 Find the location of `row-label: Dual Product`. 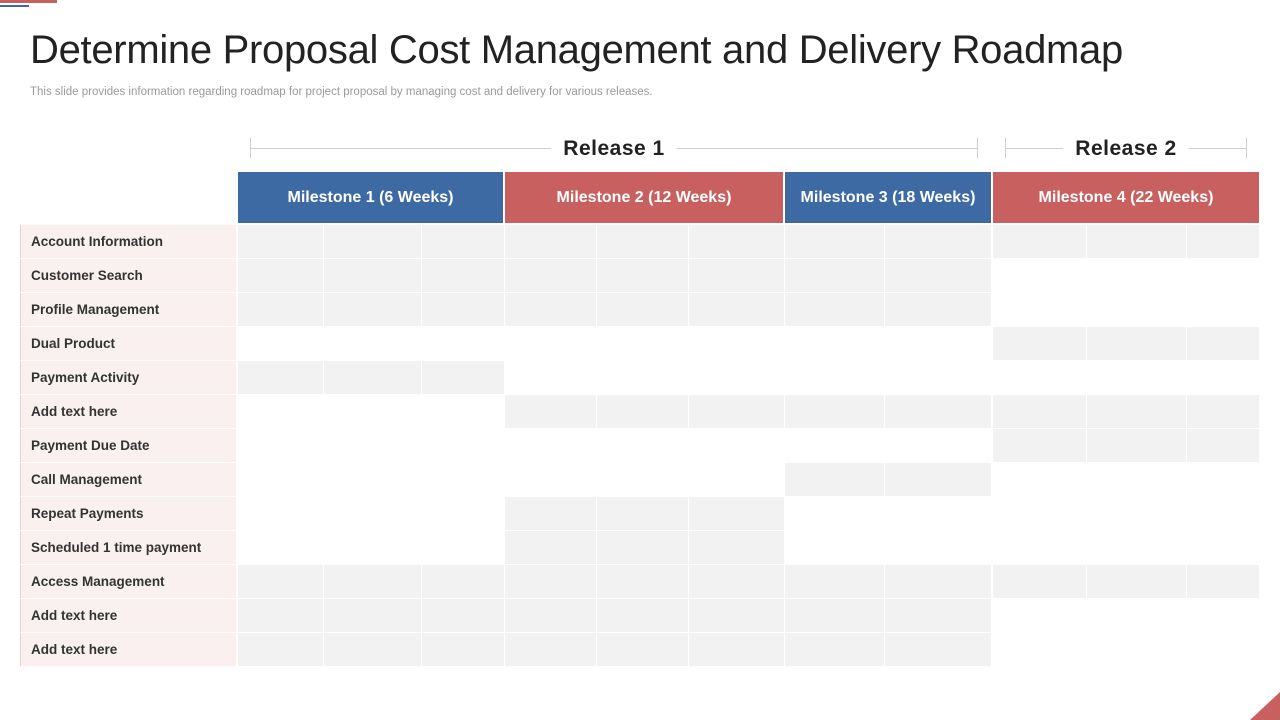

row-label: Dual Product is located at coordinates (128, 343).